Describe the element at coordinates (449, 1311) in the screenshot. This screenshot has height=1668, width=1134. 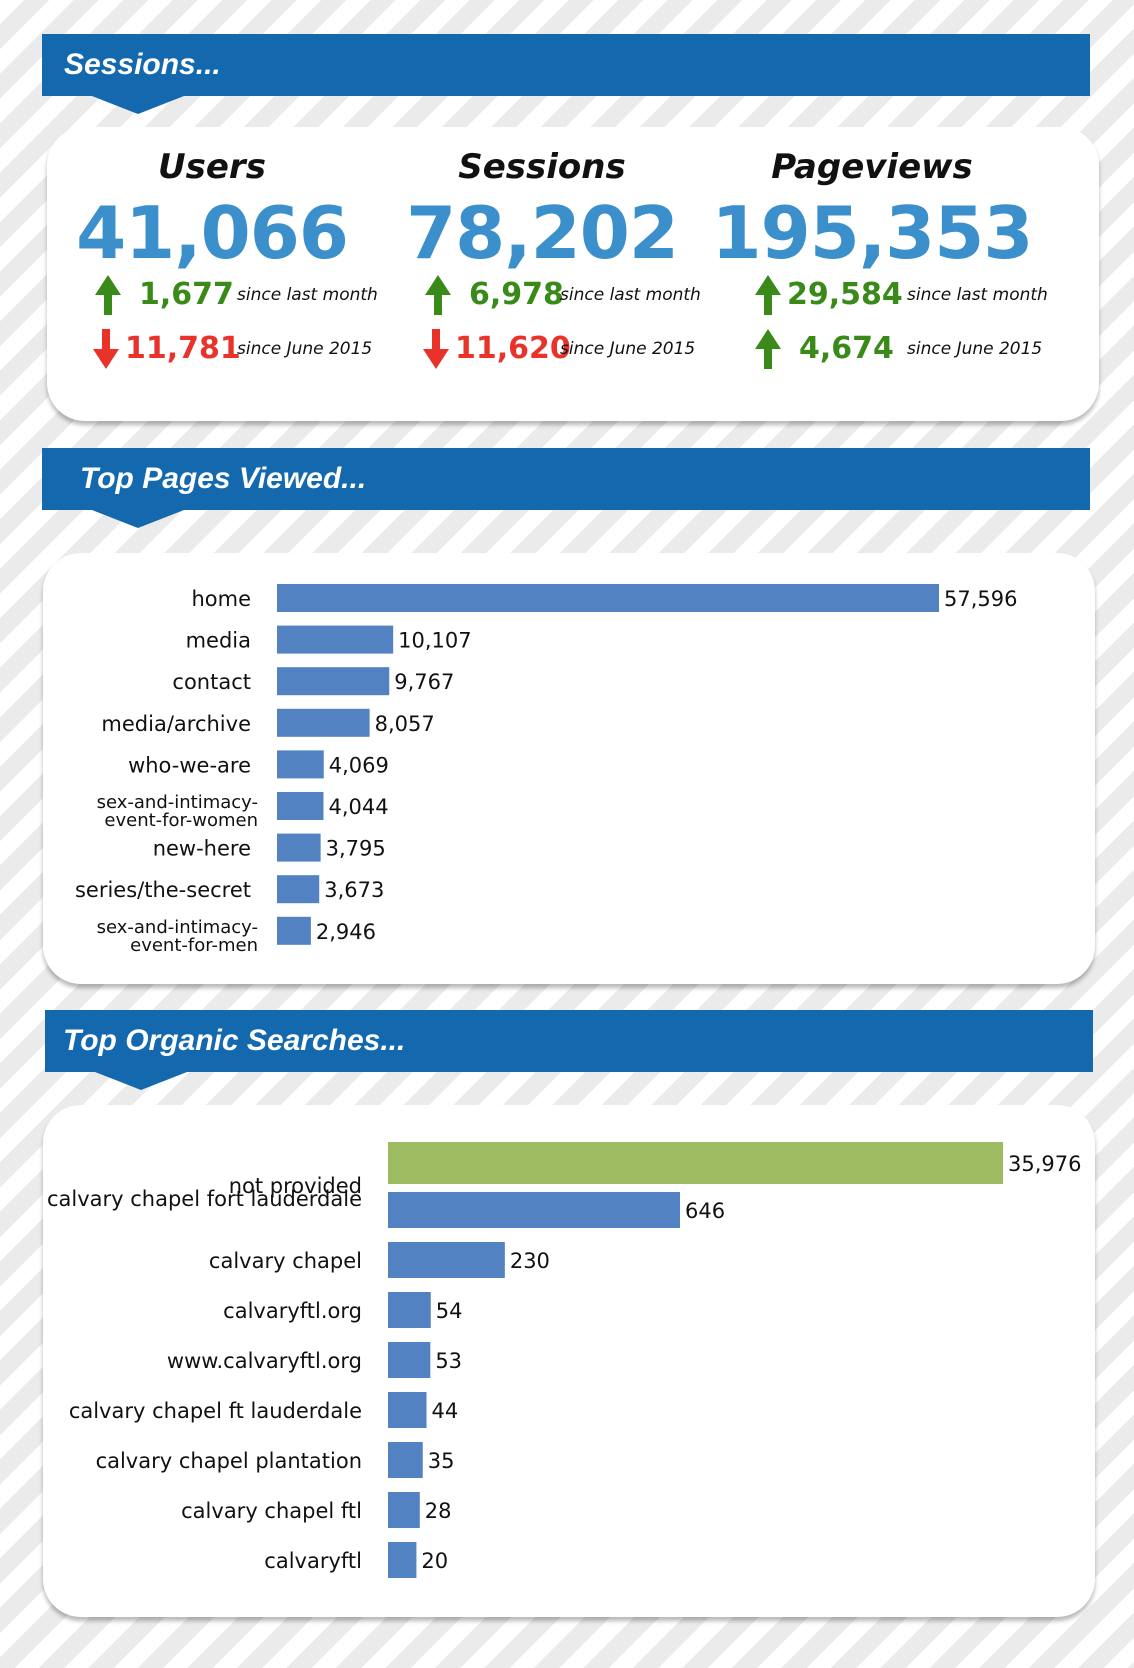
I see `bar-value-label: 54` at that location.